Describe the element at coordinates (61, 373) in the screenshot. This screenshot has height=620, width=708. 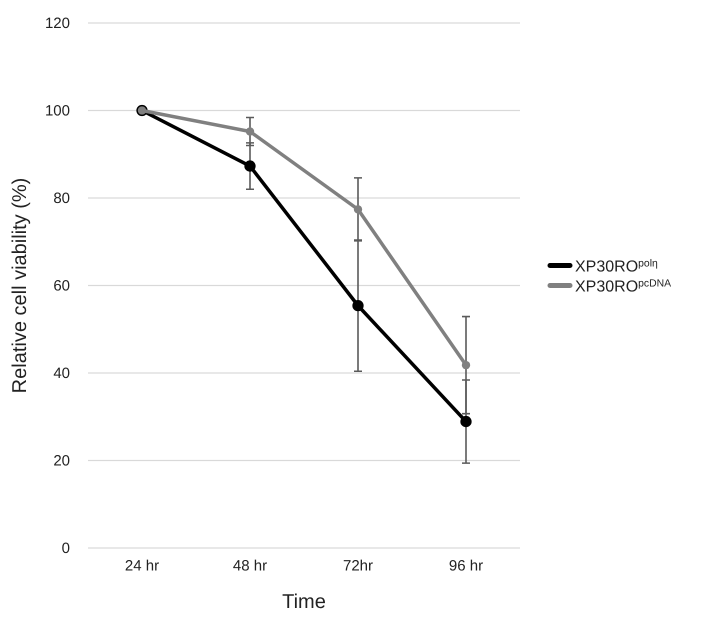
I see `y-tick-label: 40` at that location.